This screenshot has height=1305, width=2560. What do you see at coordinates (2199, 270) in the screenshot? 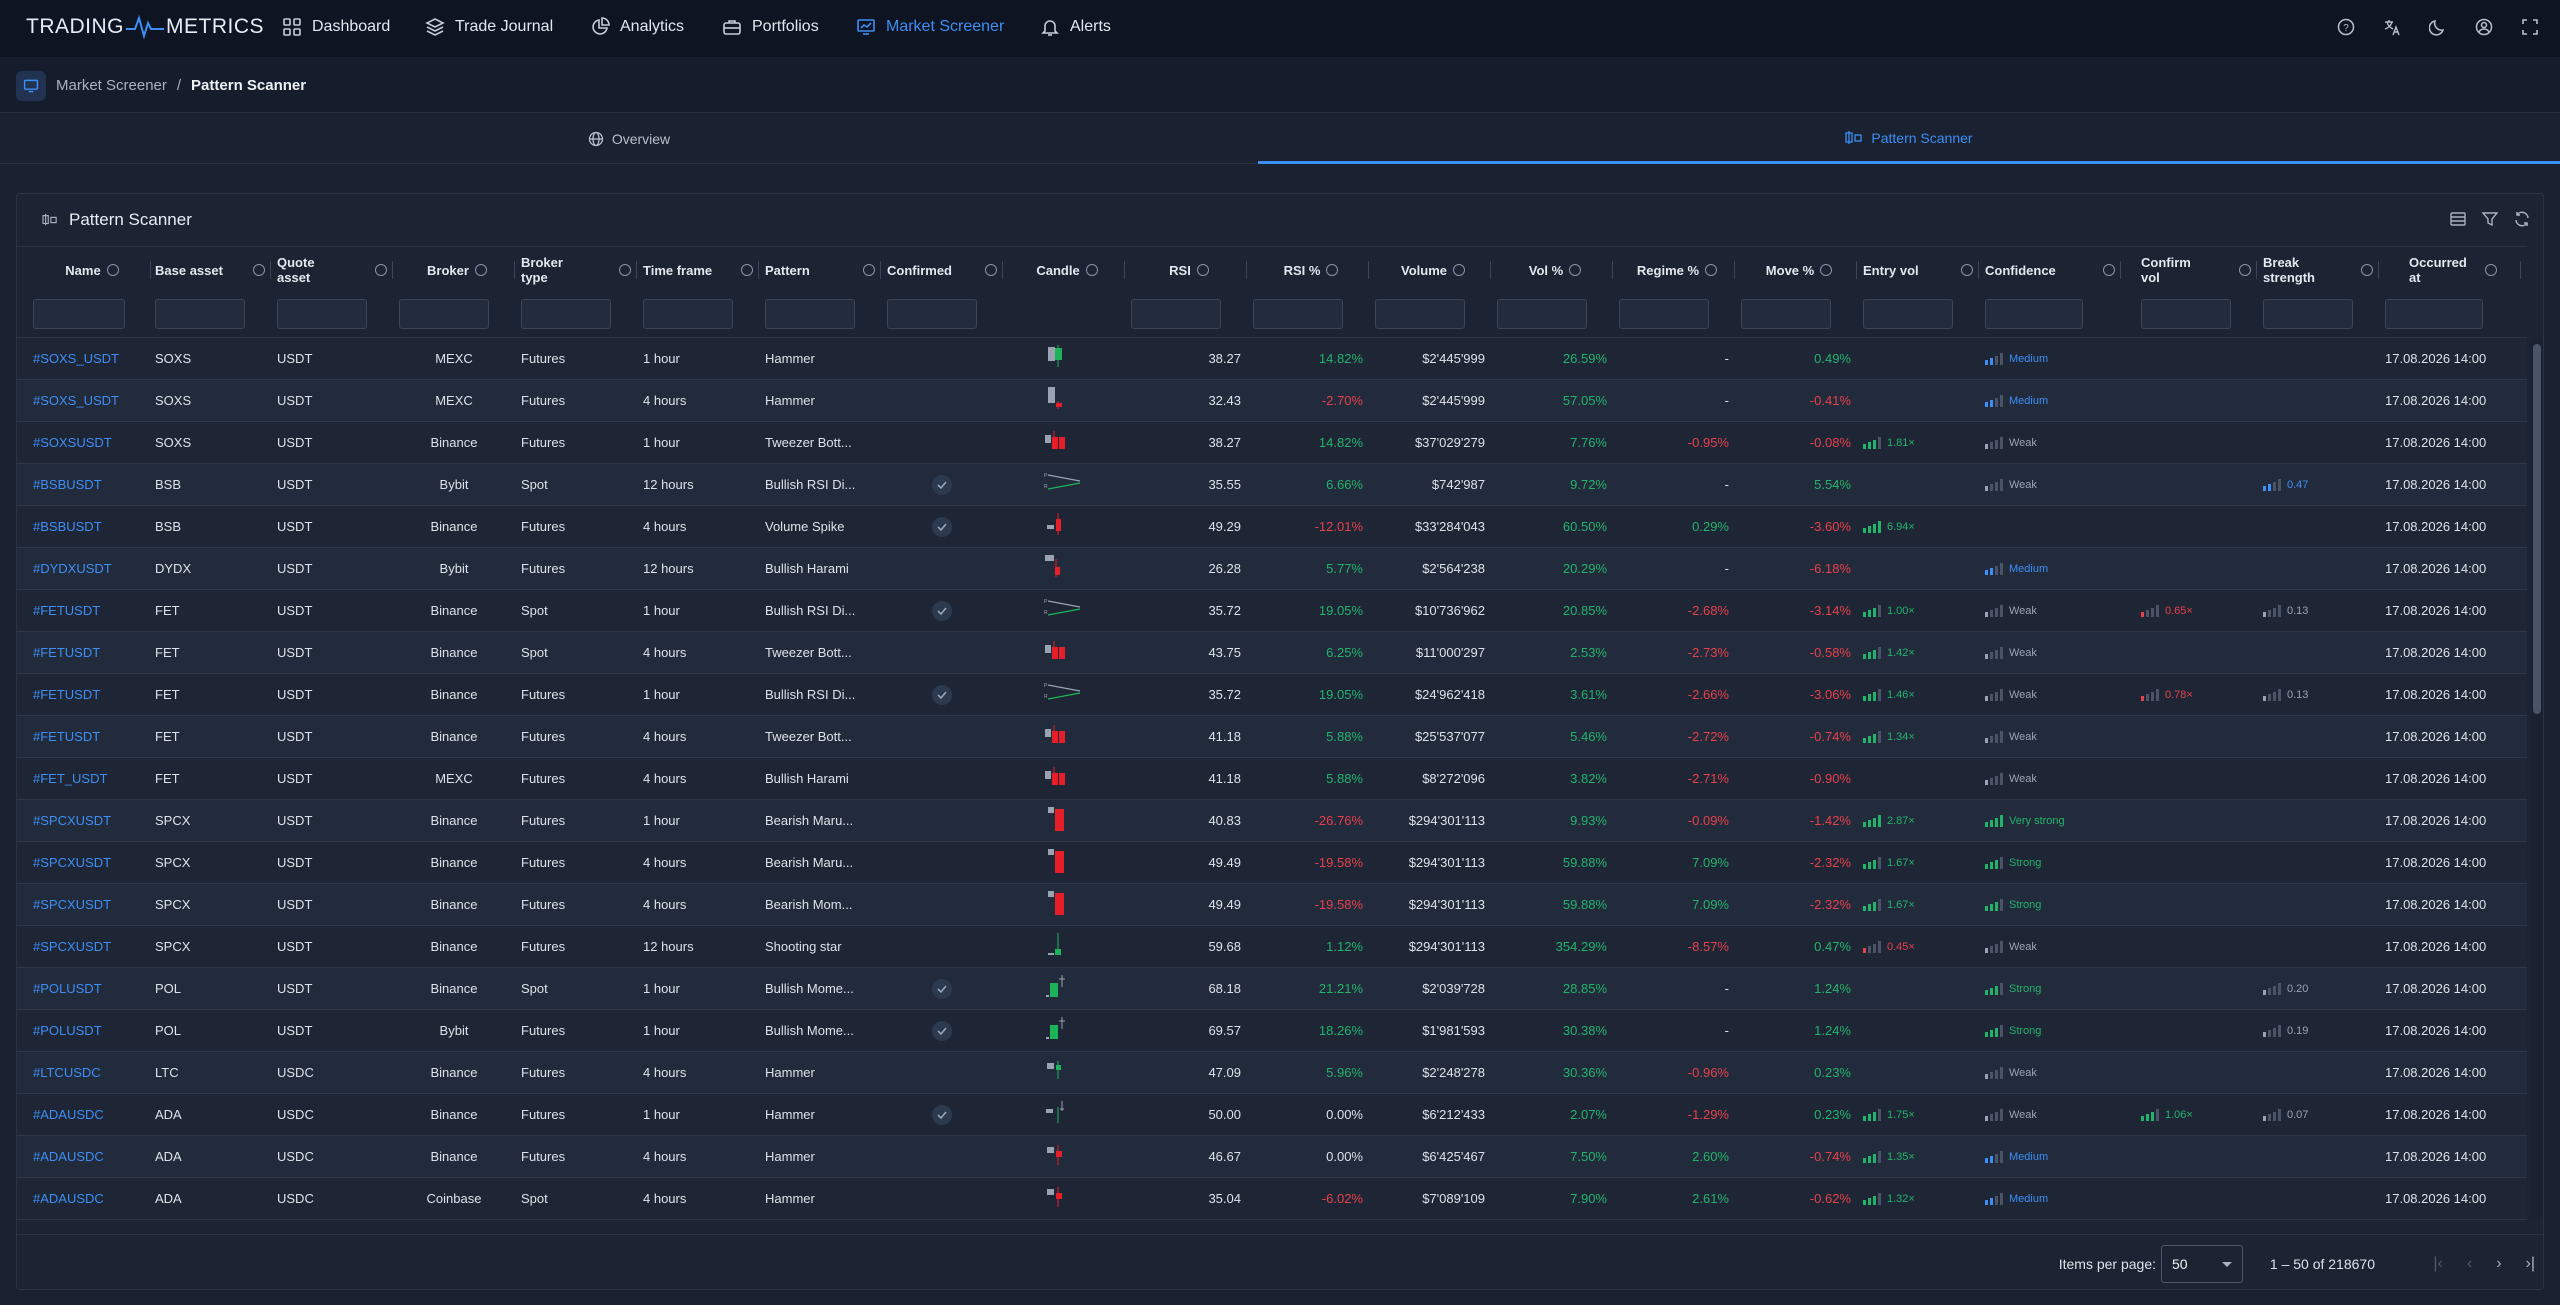
I see `column-header: Confirm vol` at bounding box center [2199, 270].